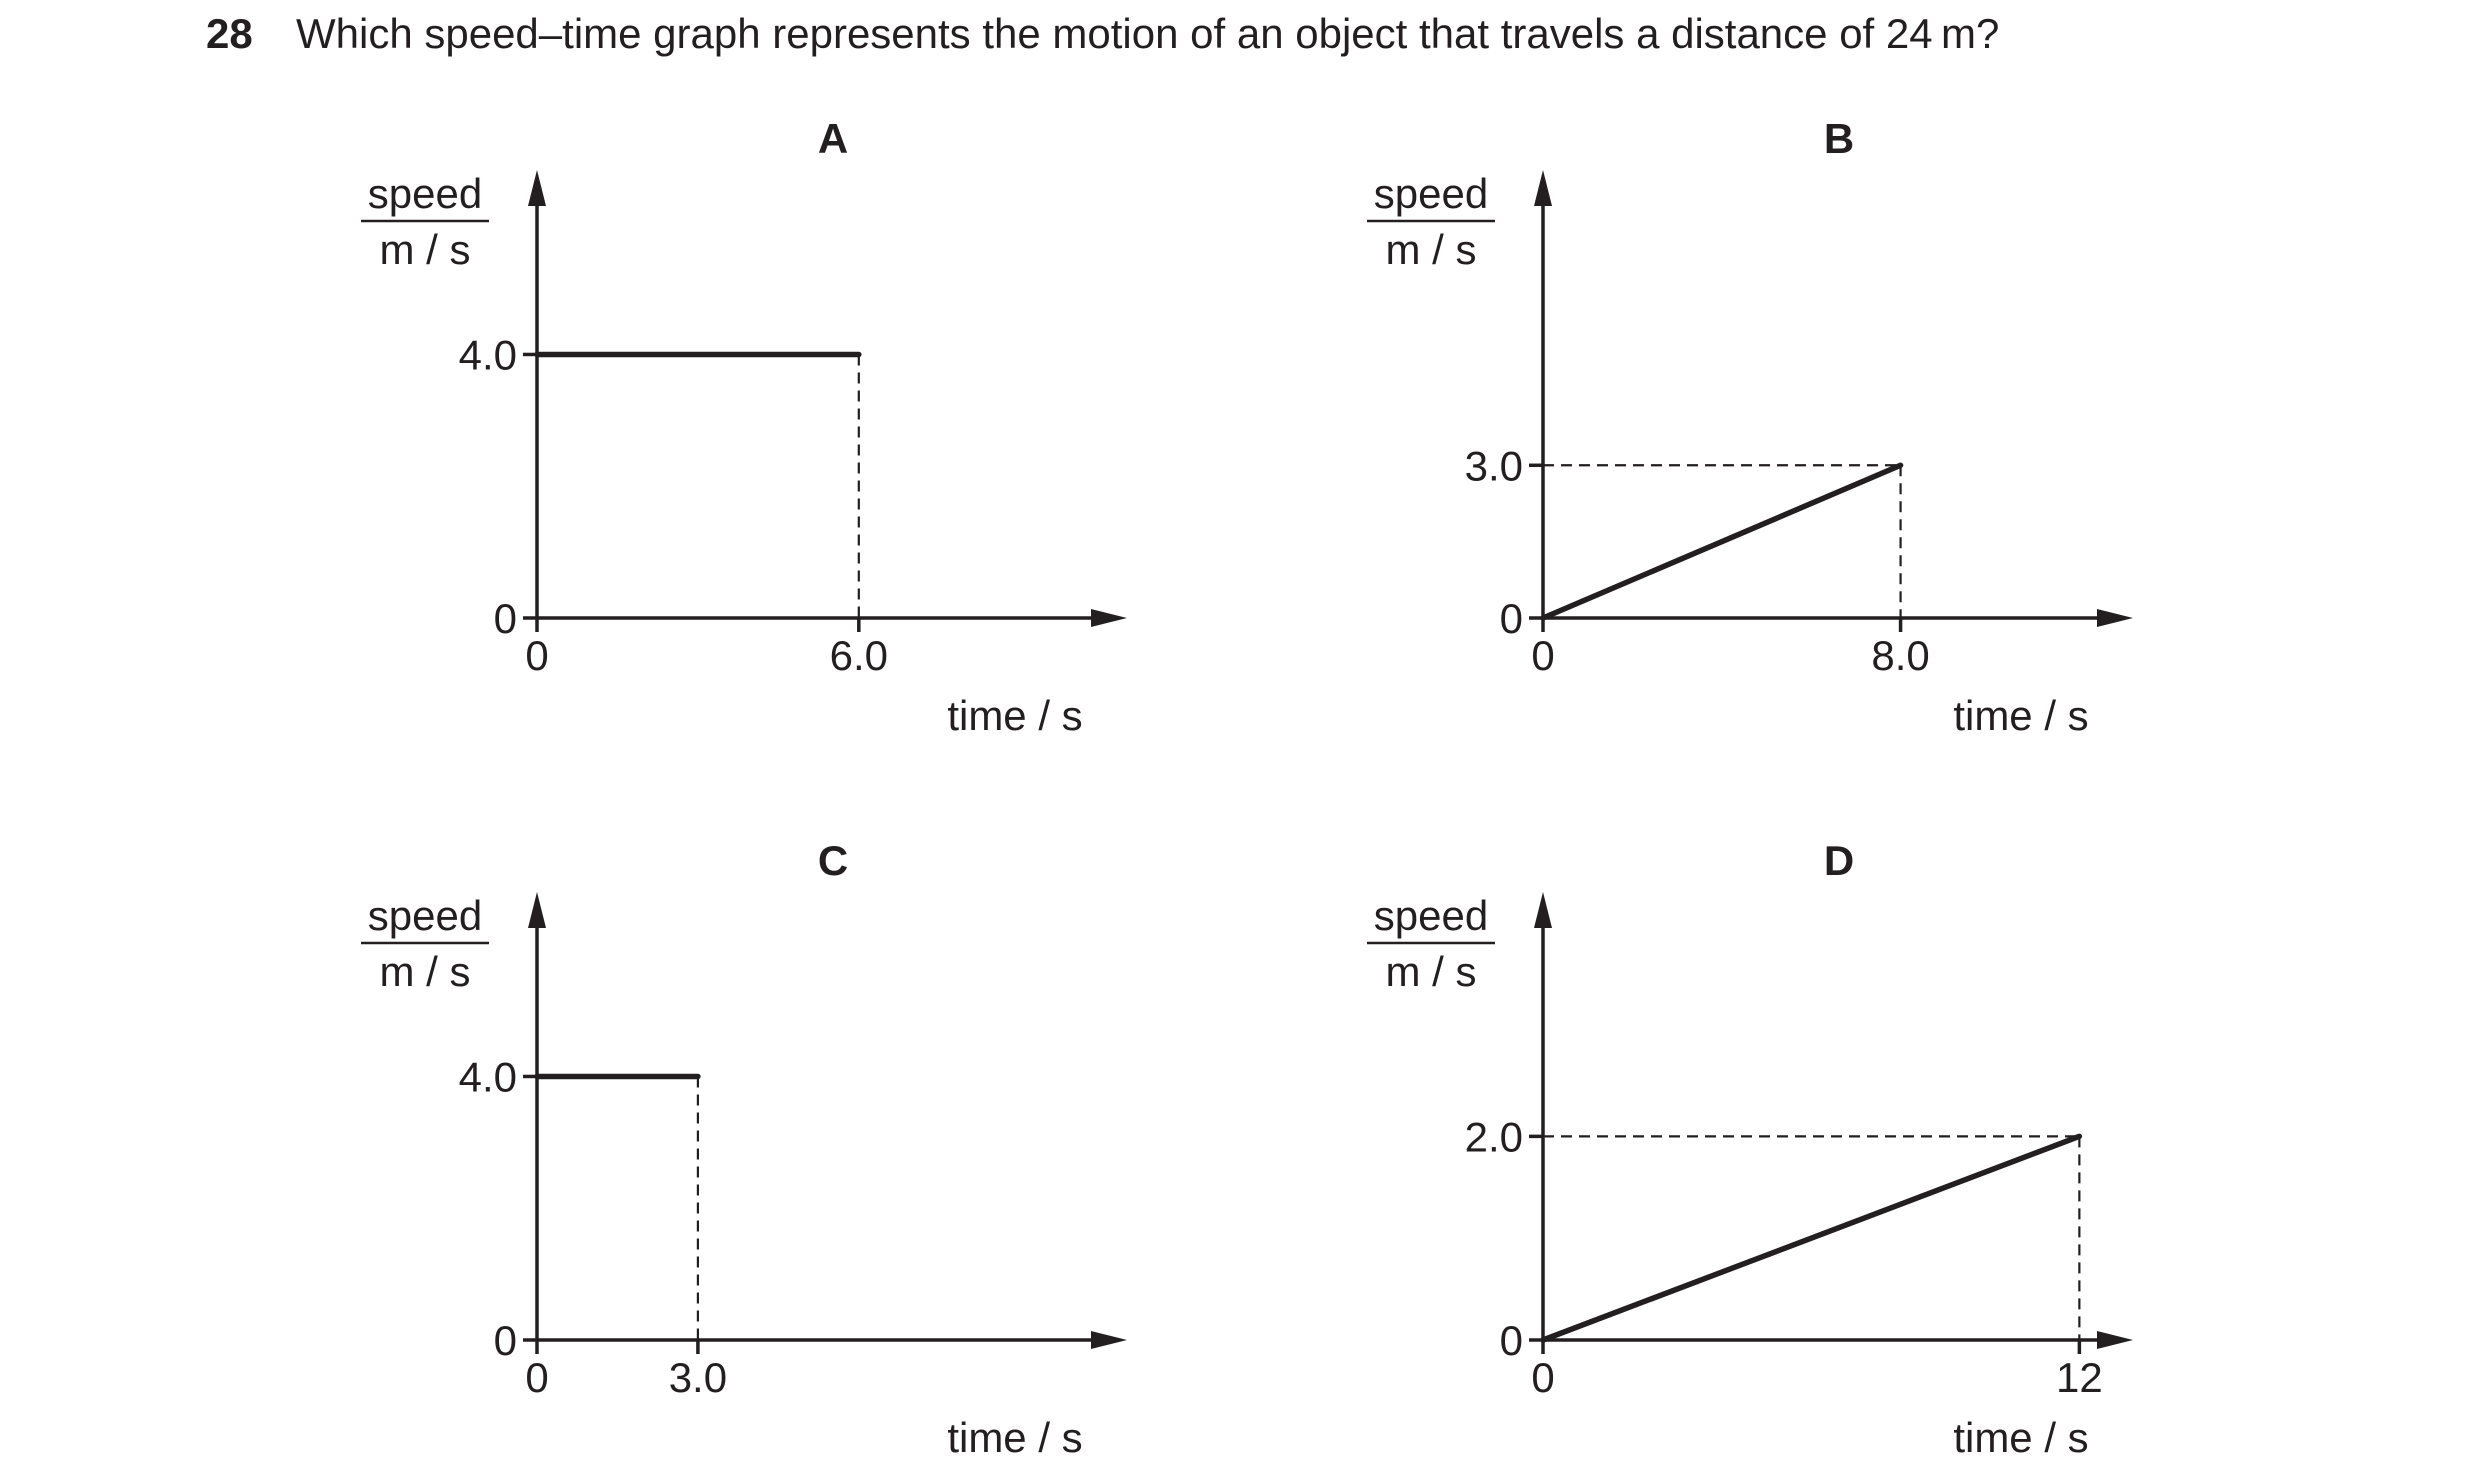 This screenshot has height=1484, width=2480. I want to click on x-tick-label: 3.0, so click(698, 1377).